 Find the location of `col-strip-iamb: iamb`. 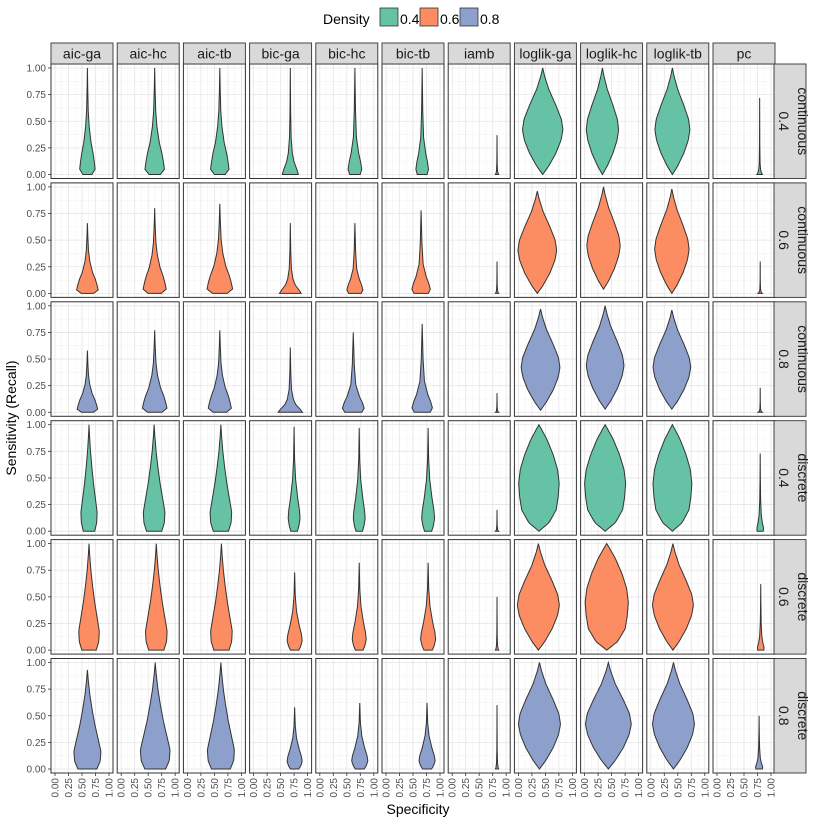

col-strip-iamb: iamb is located at coordinates (479, 53).